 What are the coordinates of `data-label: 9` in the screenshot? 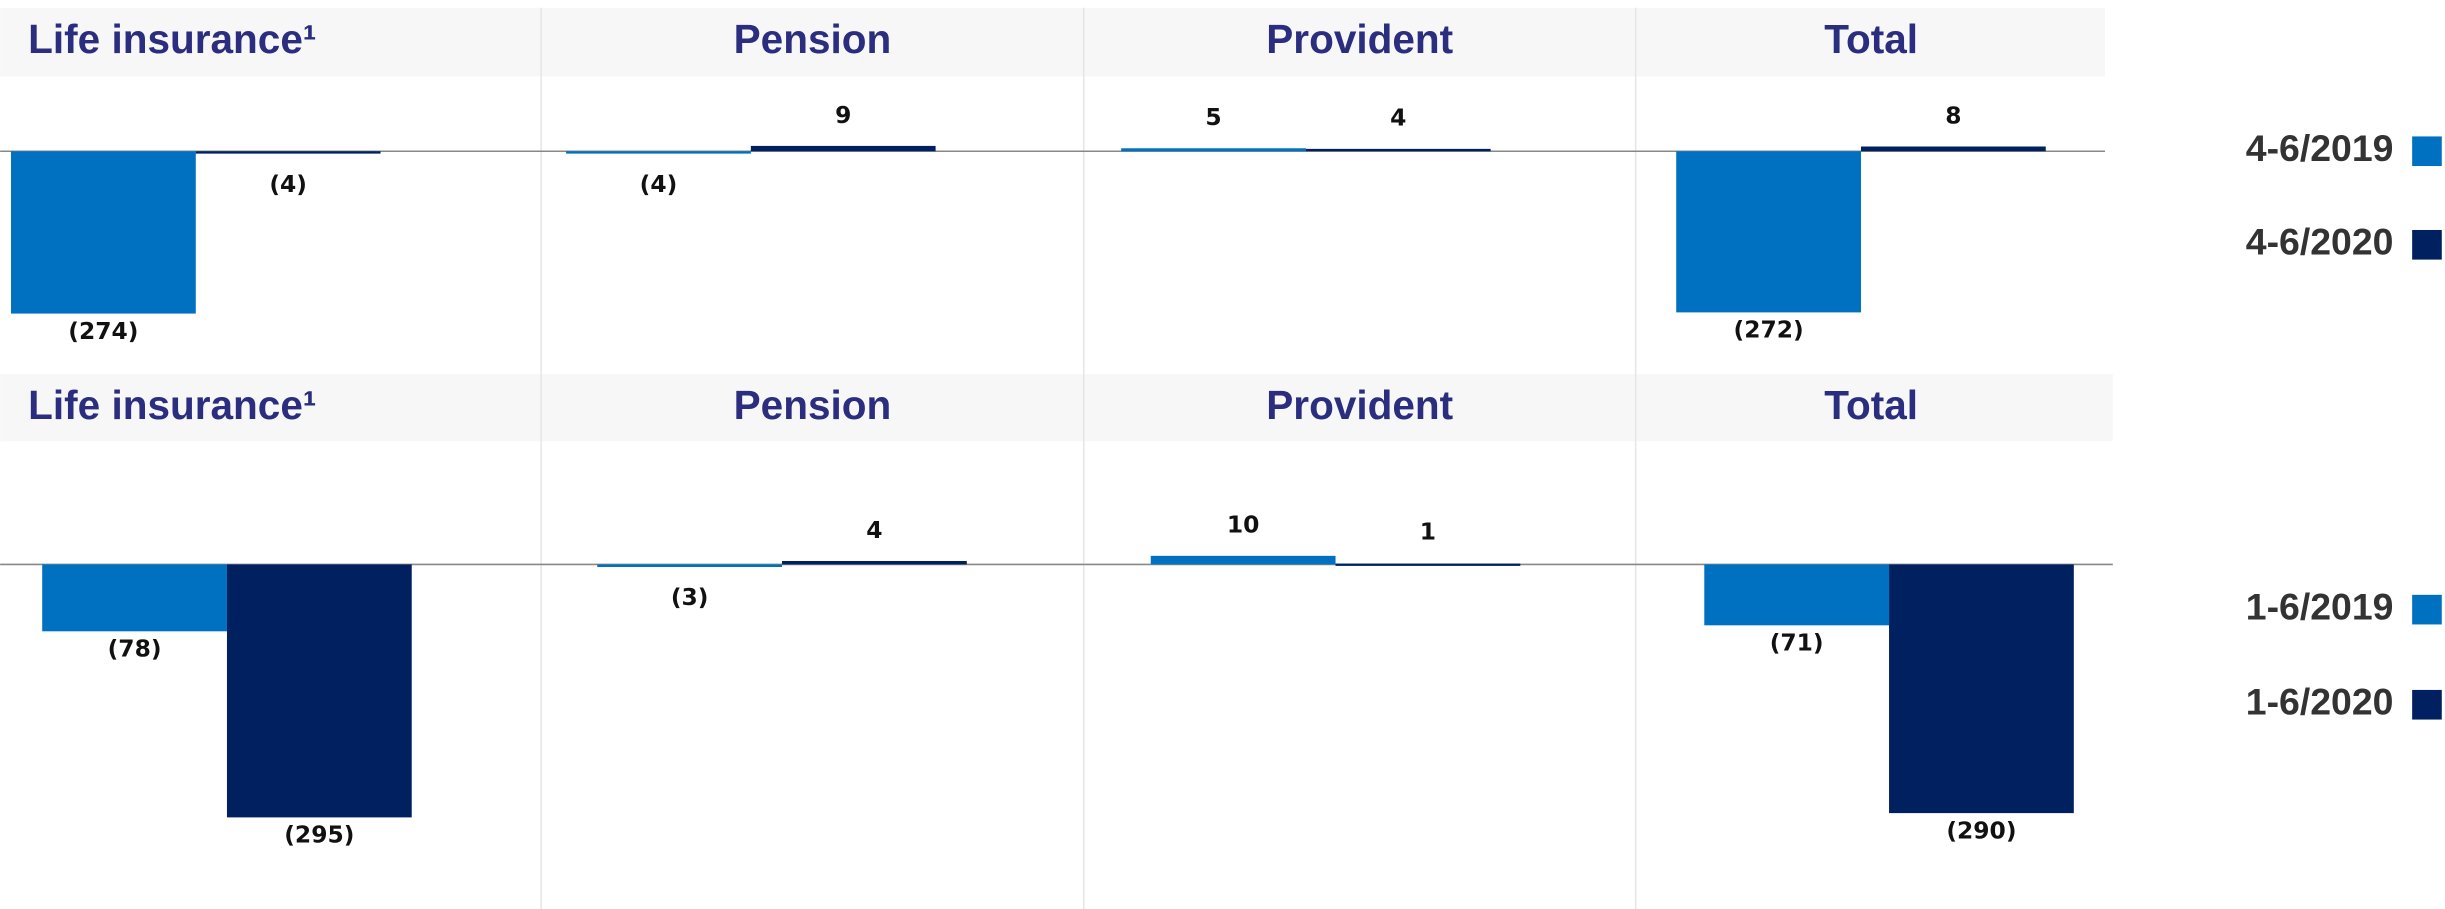 It's located at (843, 115).